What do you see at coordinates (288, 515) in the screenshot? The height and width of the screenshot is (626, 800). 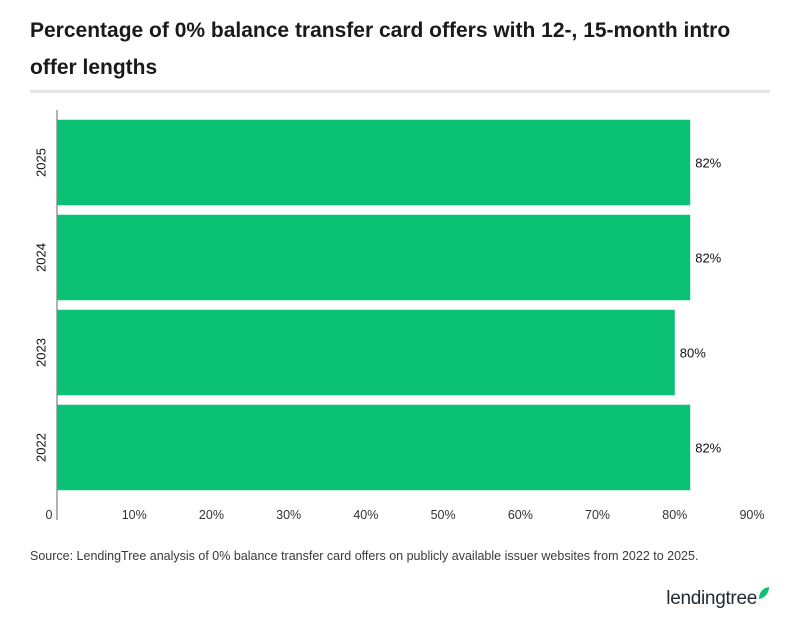 I see `x-tick-label-30: 30%` at bounding box center [288, 515].